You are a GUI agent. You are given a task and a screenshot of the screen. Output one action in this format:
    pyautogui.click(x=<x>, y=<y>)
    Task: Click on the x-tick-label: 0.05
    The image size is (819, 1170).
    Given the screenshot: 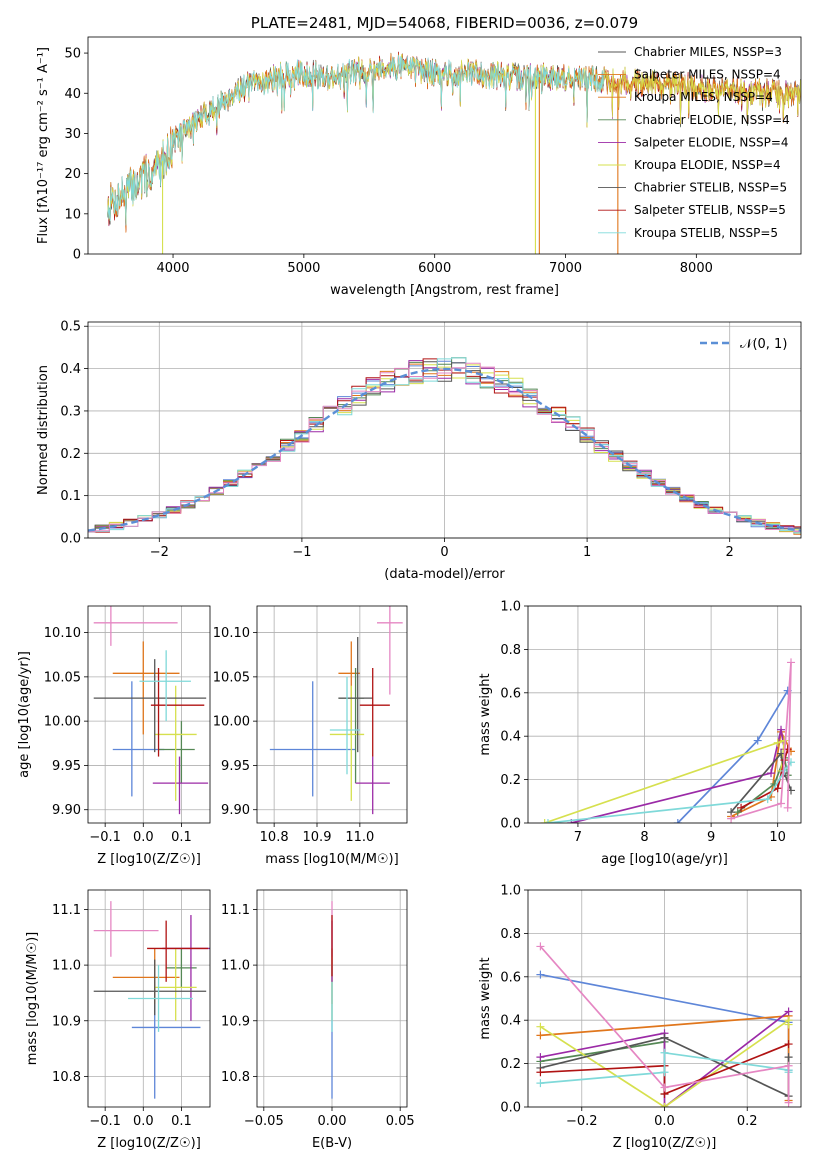 What is the action you would take?
    pyautogui.click(x=400, y=1121)
    